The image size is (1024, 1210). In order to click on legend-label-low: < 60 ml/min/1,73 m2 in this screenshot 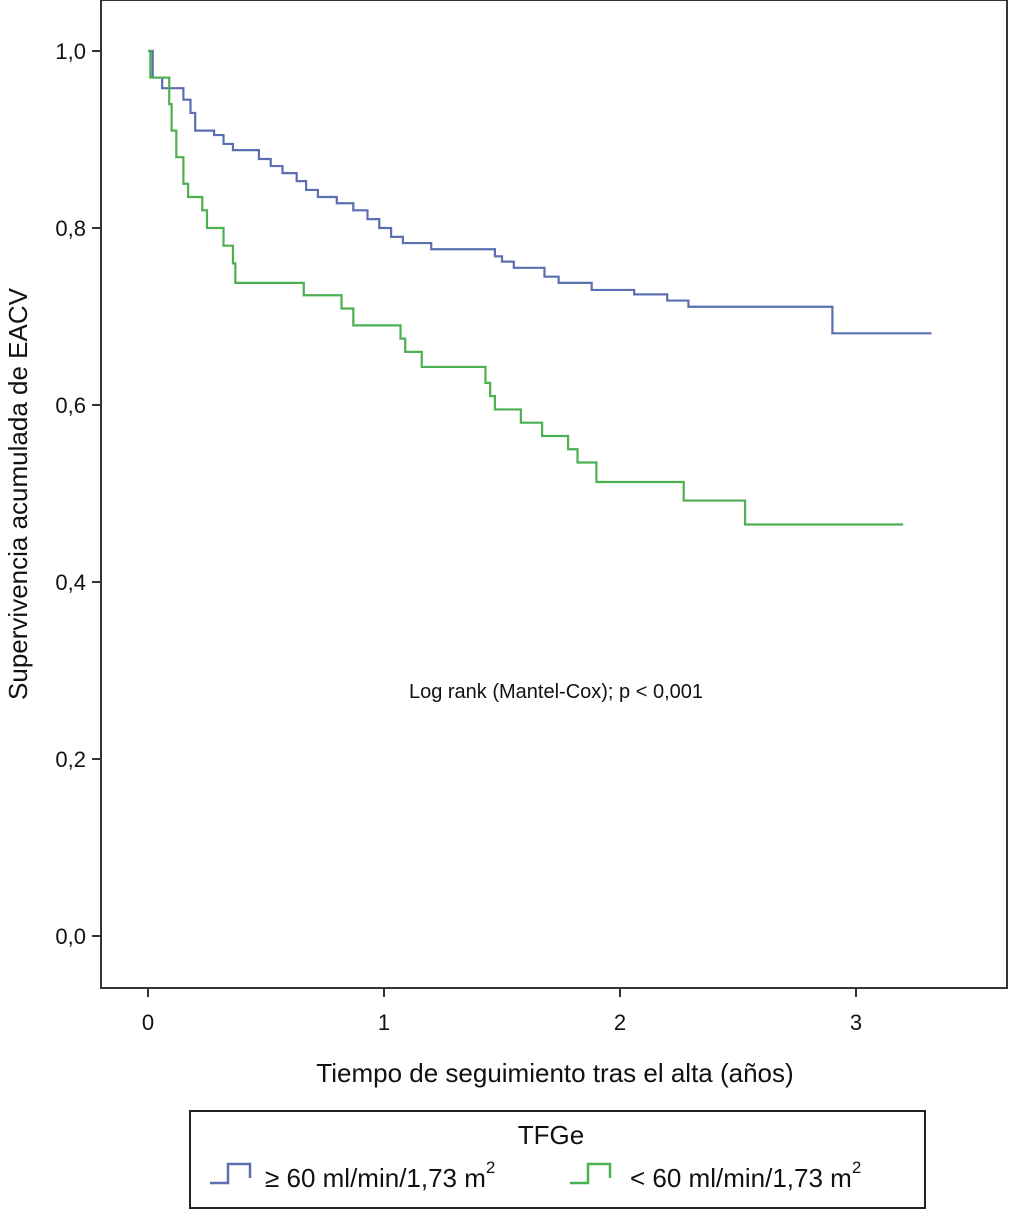, I will do `click(745, 1175)`.